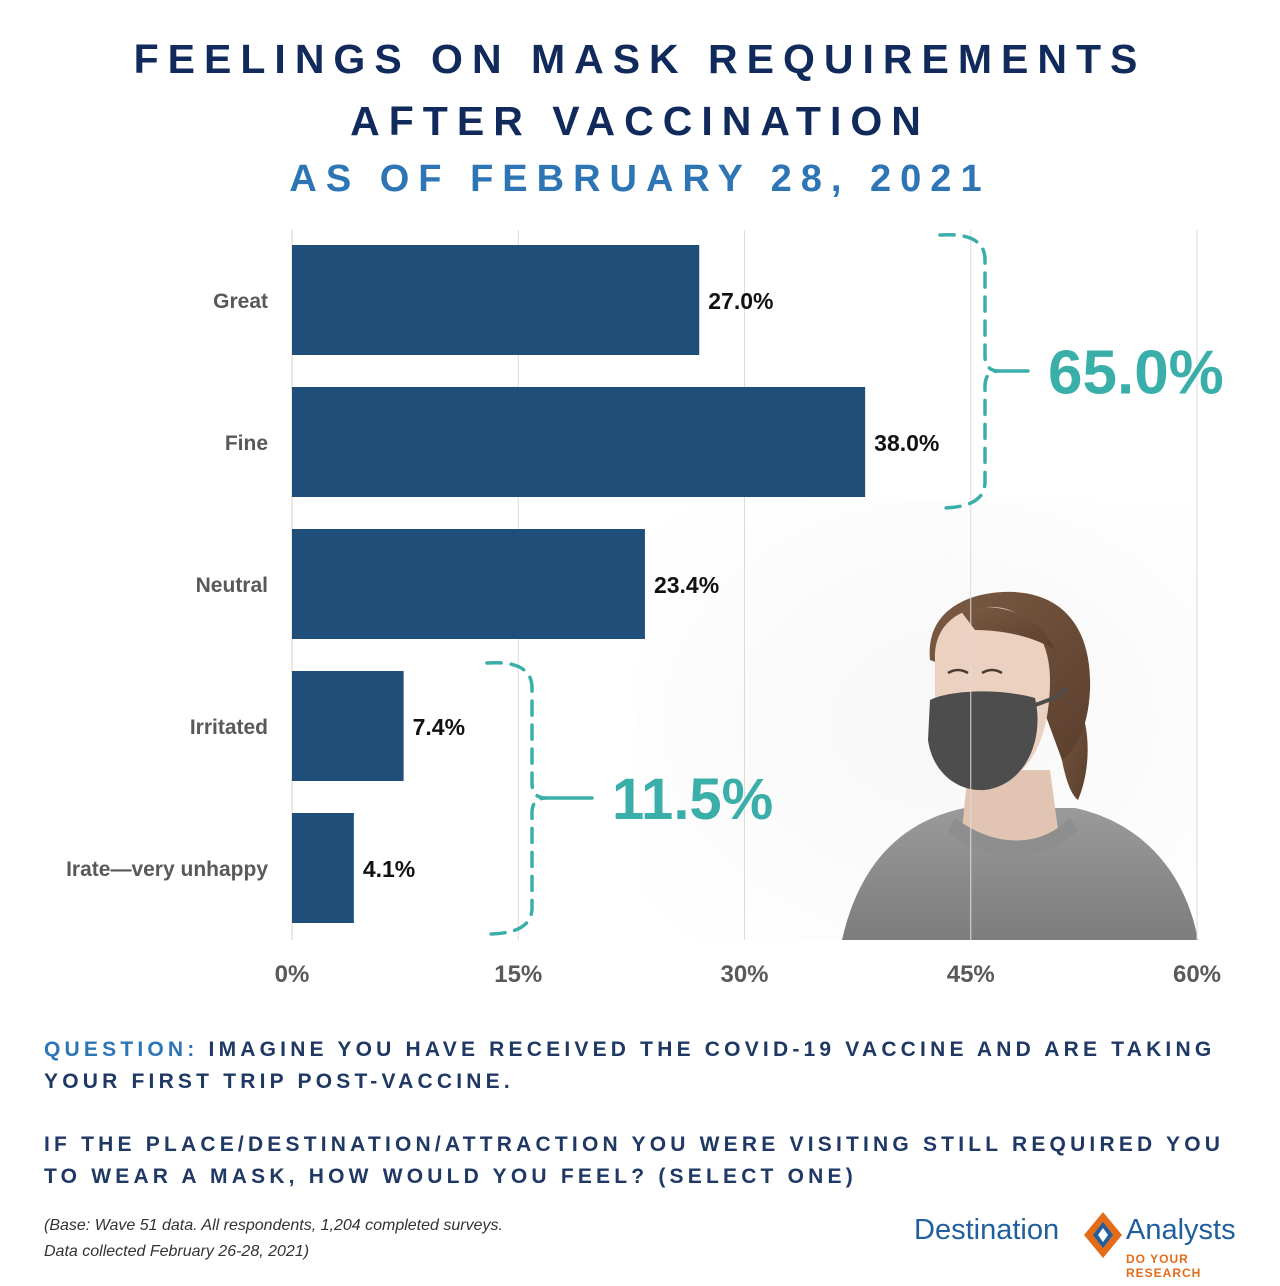 The image size is (1280, 1286). I want to click on question-label: QUESTION:, so click(121, 1049).